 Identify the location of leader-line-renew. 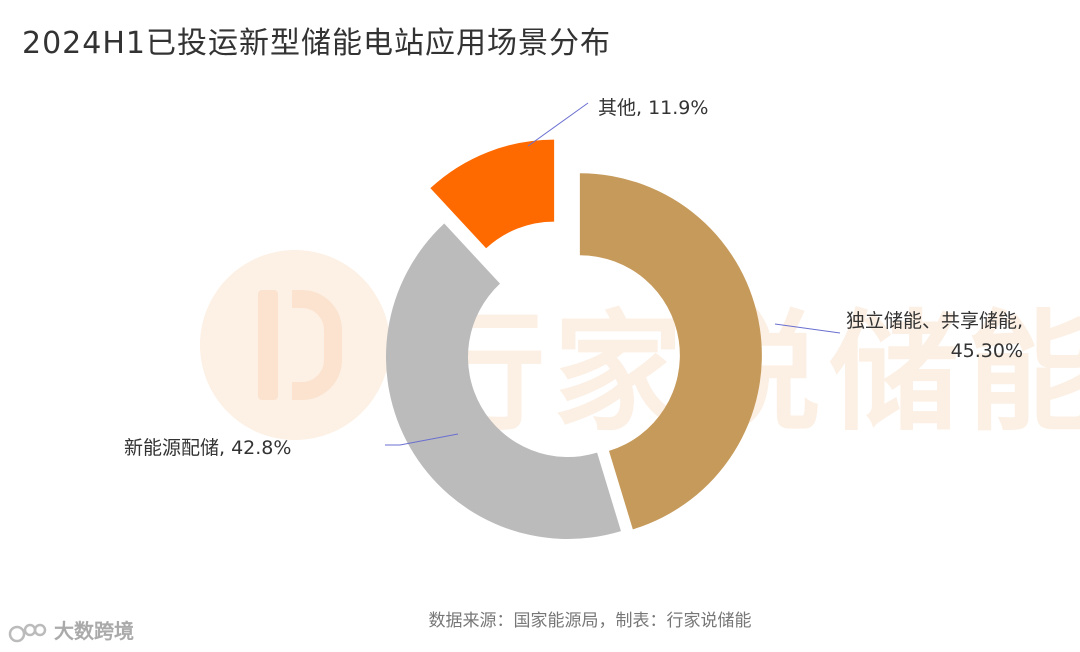
(422, 439).